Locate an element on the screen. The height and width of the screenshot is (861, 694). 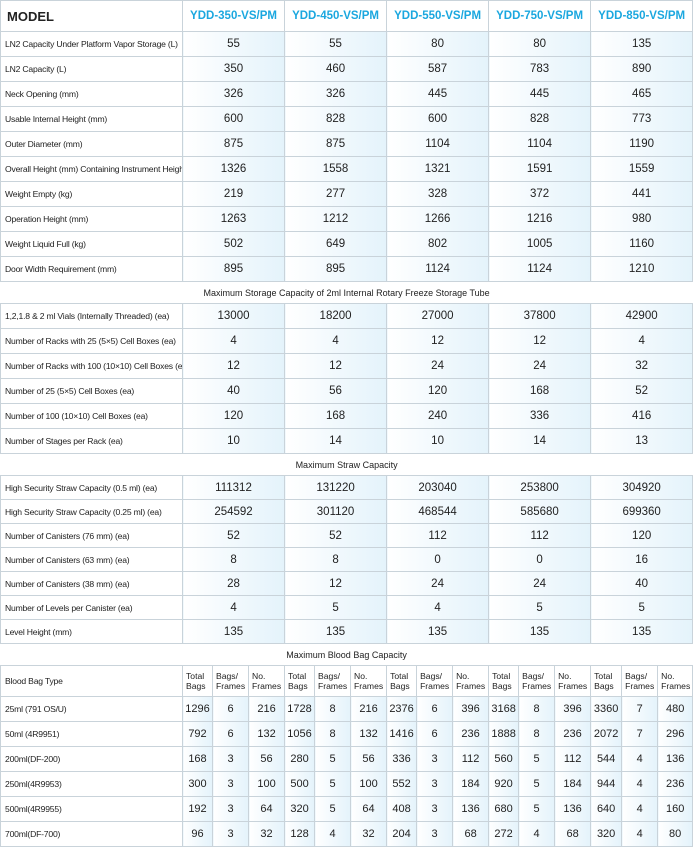
spec-value: 0 is located at coordinates (438, 559).